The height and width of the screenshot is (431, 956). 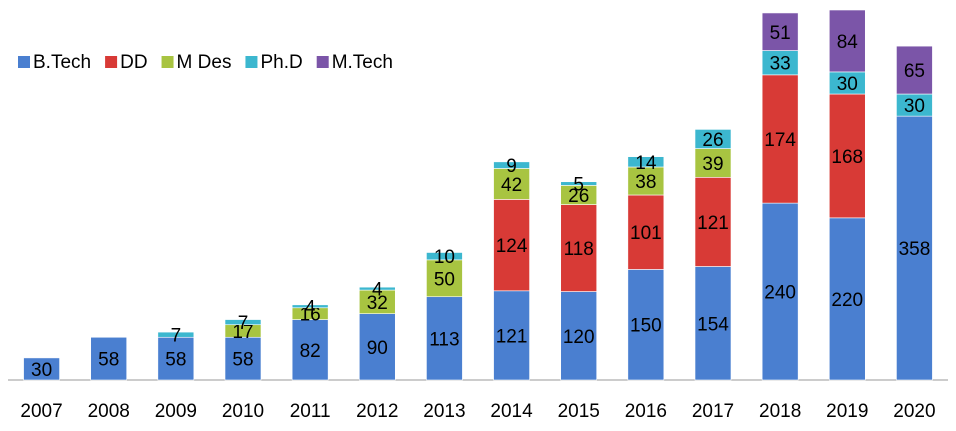 I want to click on x-tick-label: 2017, so click(x=713, y=411).